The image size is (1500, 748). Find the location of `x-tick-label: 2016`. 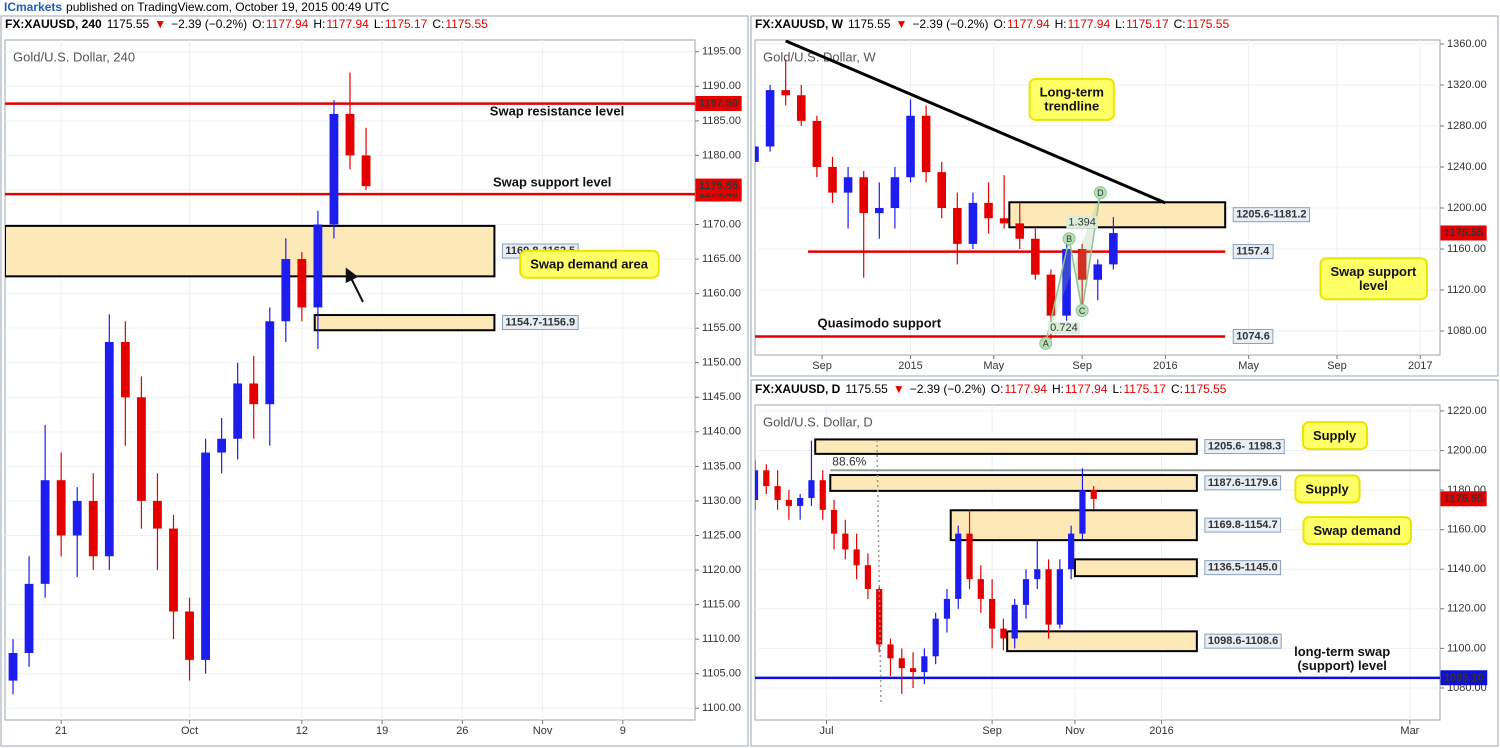

x-tick-label: 2016 is located at coordinates (1165, 366).